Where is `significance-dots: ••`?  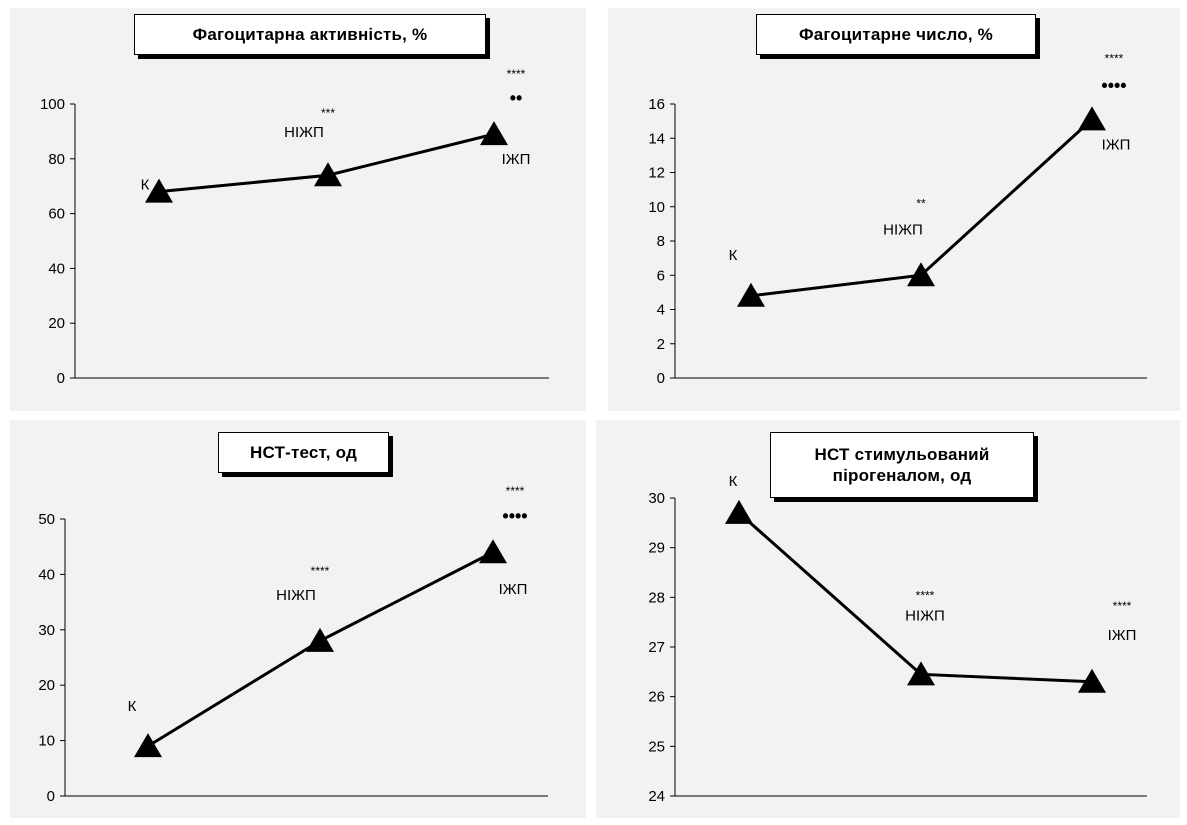 significance-dots: •• is located at coordinates (516, 98).